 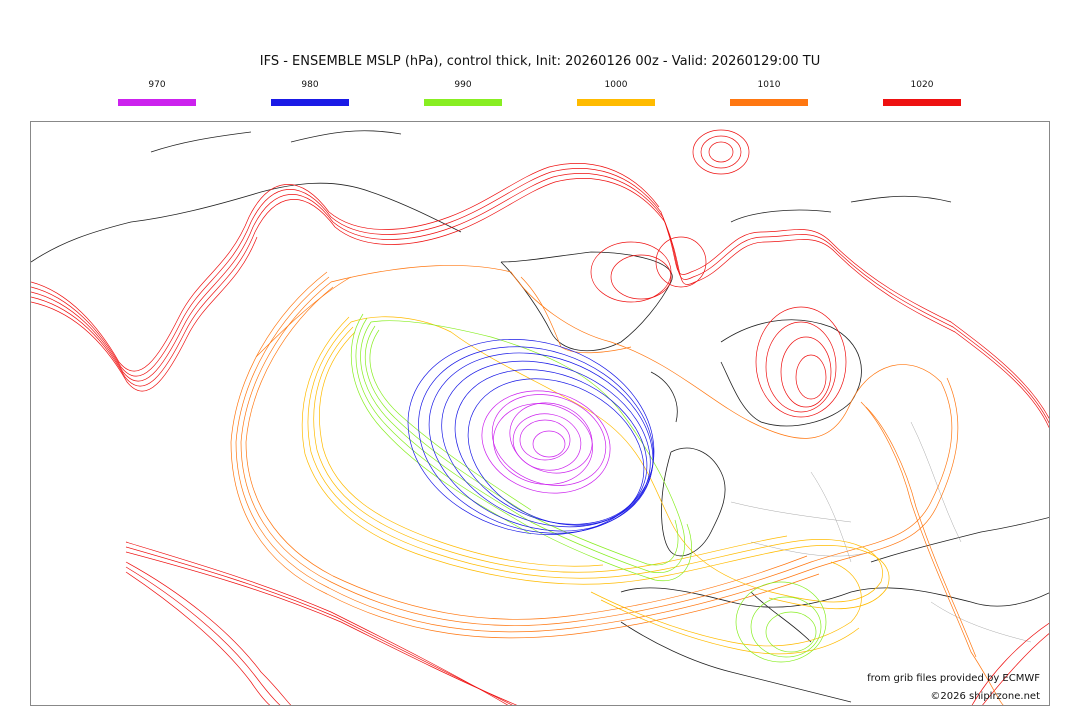 I want to click on country-borders, so click(x=881, y=532).